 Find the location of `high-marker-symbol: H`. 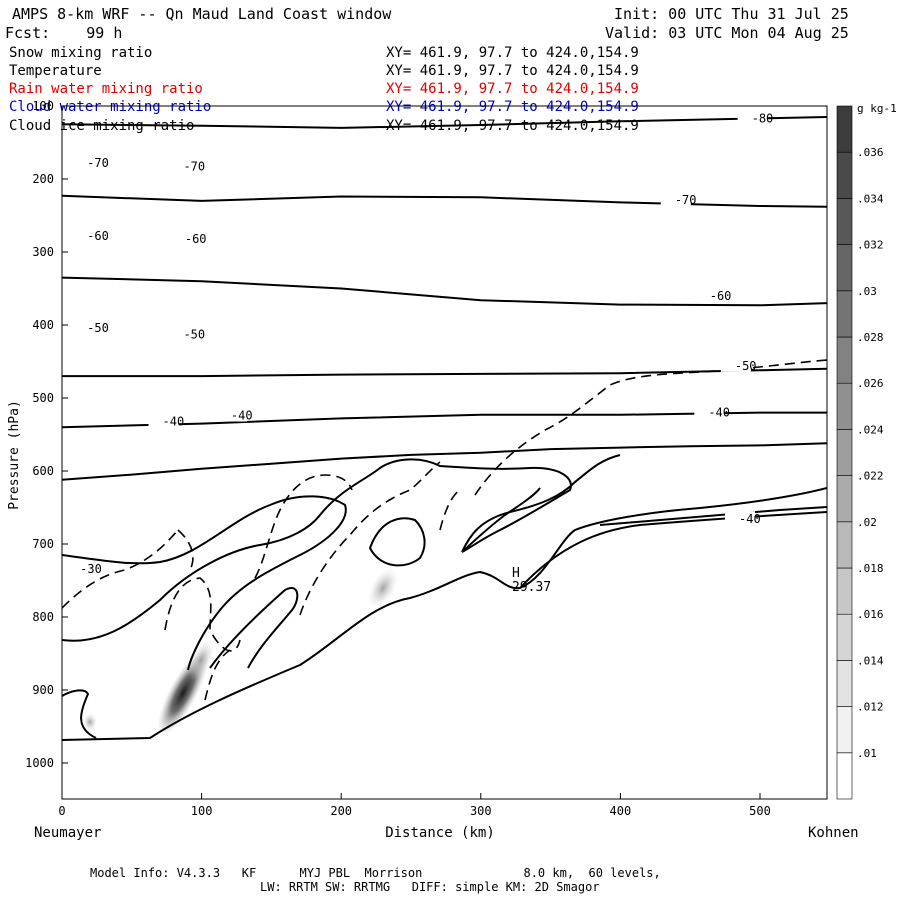

high-marker-symbol: H is located at coordinates (516, 573).